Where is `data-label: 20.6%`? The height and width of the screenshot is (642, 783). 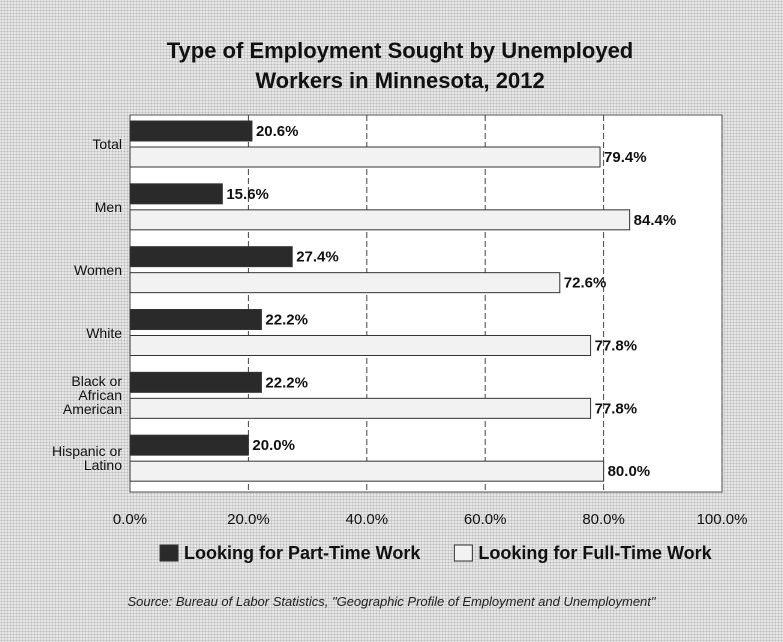
data-label: 20.6% is located at coordinates (277, 131).